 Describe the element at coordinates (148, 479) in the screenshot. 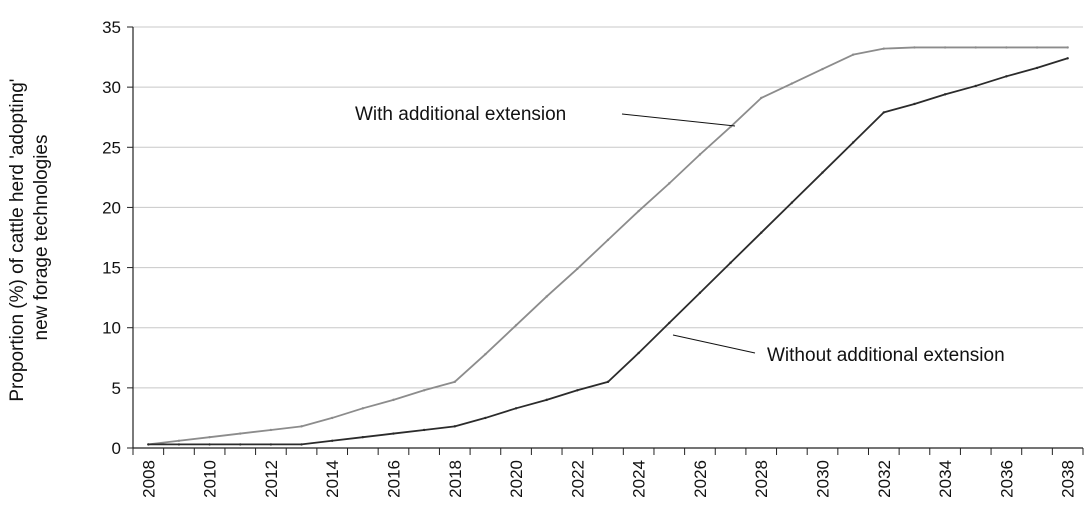

I see `x-tick-label: 2008` at that location.